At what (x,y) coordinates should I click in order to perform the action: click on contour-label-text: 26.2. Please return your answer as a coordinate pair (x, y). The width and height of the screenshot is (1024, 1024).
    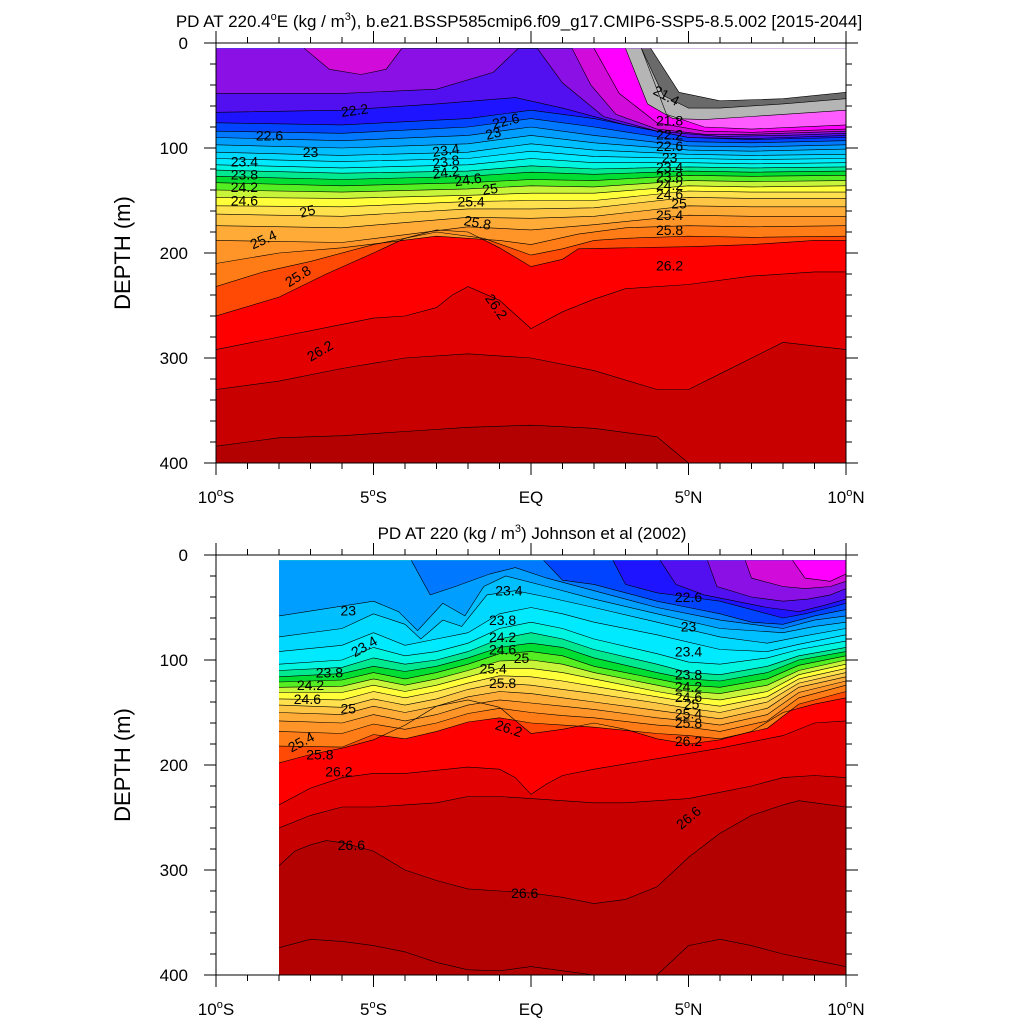
    Looking at the image, I should click on (338, 771).